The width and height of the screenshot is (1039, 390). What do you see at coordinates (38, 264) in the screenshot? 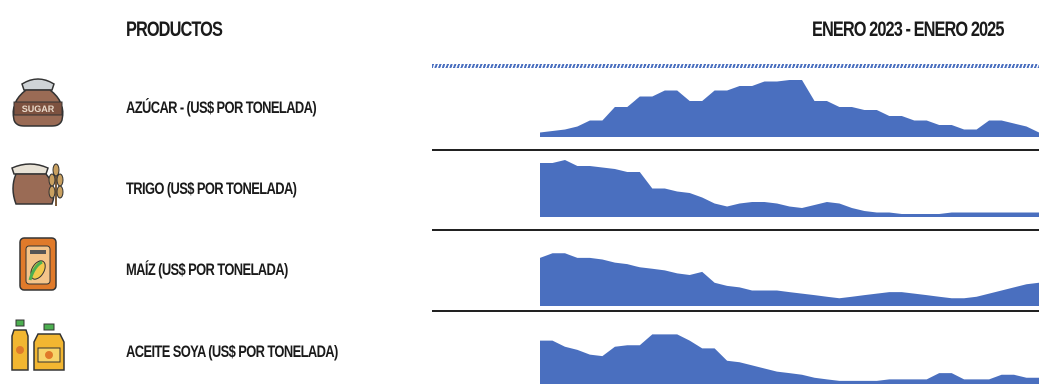
I see `corn-bag-icon` at bounding box center [38, 264].